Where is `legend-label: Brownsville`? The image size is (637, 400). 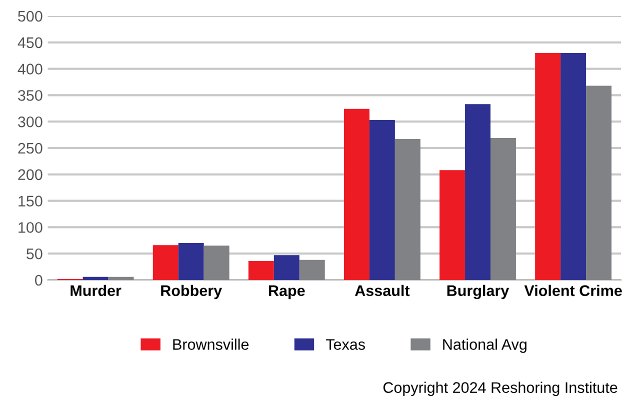 legend-label: Brownsville is located at coordinates (211, 344).